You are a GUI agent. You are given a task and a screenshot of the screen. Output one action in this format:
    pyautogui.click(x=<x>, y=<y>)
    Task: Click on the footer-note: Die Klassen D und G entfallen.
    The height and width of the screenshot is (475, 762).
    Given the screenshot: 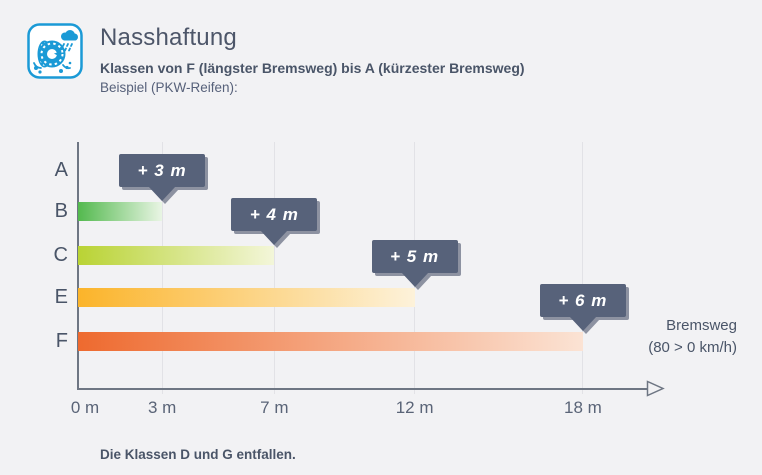 What is the action you would take?
    pyautogui.click(x=198, y=454)
    